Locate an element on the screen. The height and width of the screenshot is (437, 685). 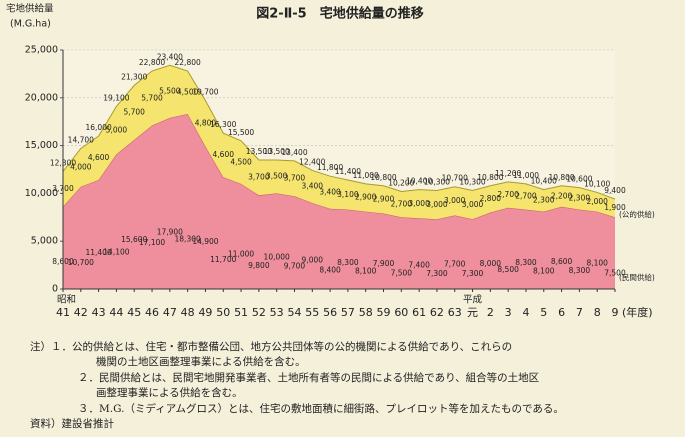
y-tick-label: 25,000 is located at coordinates (41, 50).